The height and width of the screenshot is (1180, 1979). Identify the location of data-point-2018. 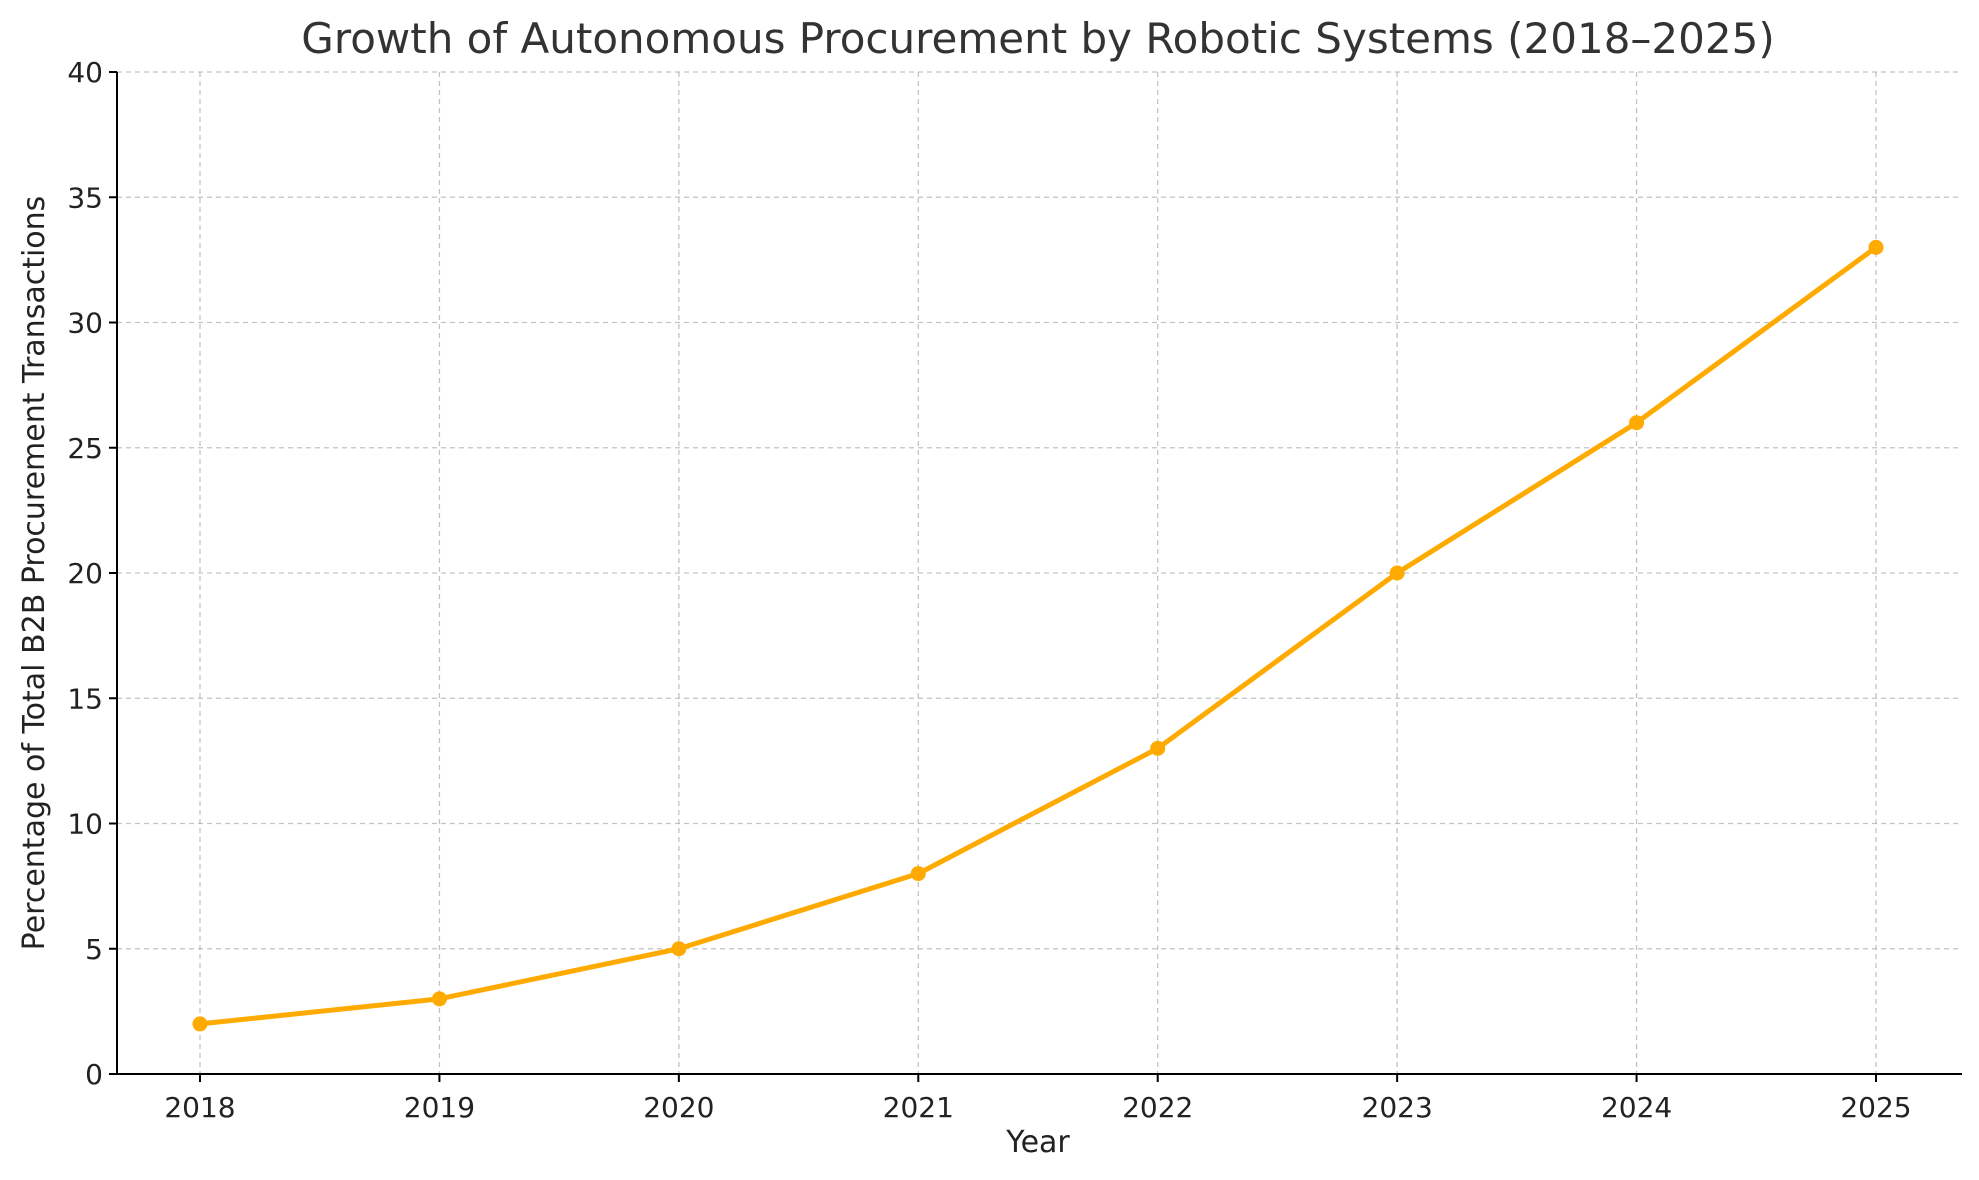
(200, 1024).